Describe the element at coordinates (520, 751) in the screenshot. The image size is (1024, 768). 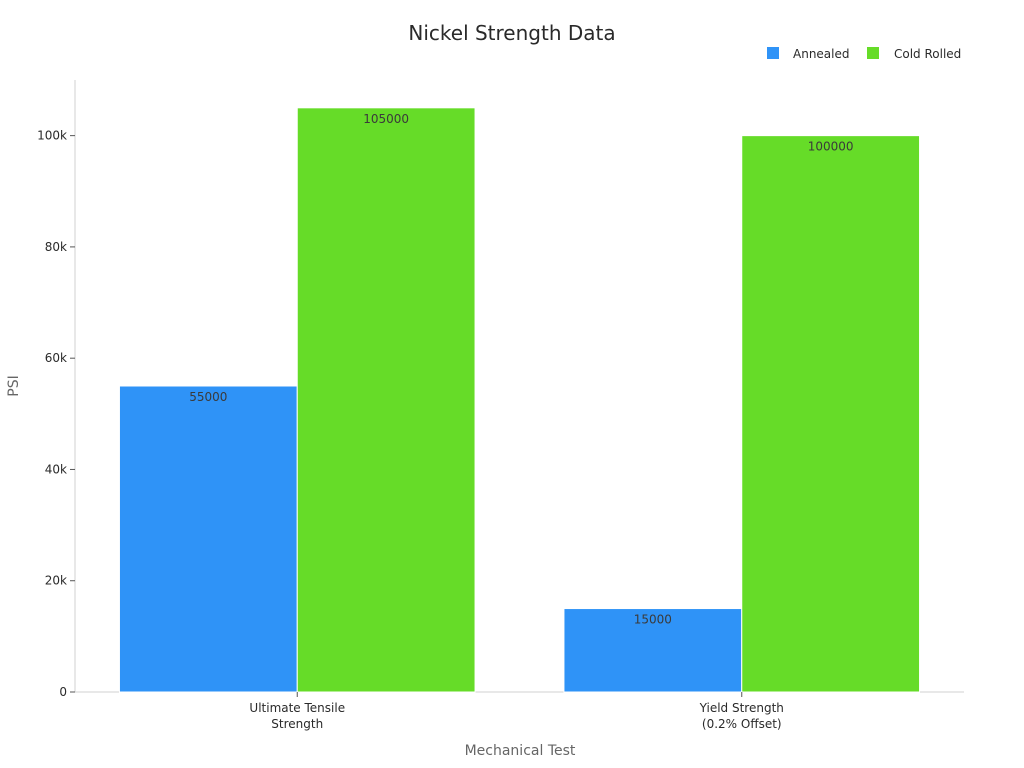
I see `x-axis-label: Mechanical Test` at that location.